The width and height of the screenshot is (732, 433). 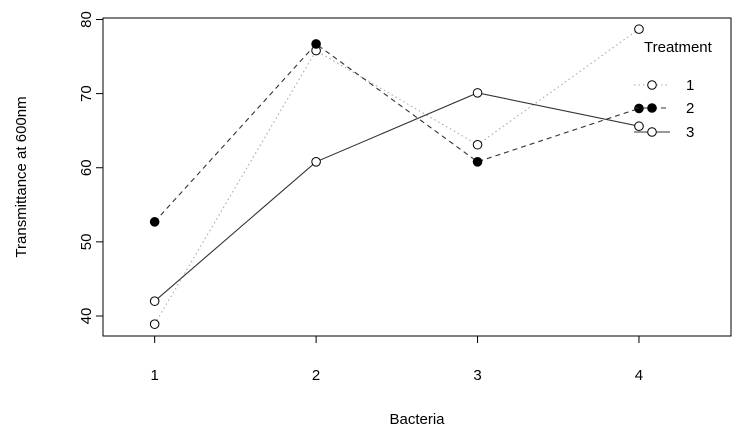 What do you see at coordinates (690, 132) in the screenshot?
I see `legend-label: 3` at bounding box center [690, 132].